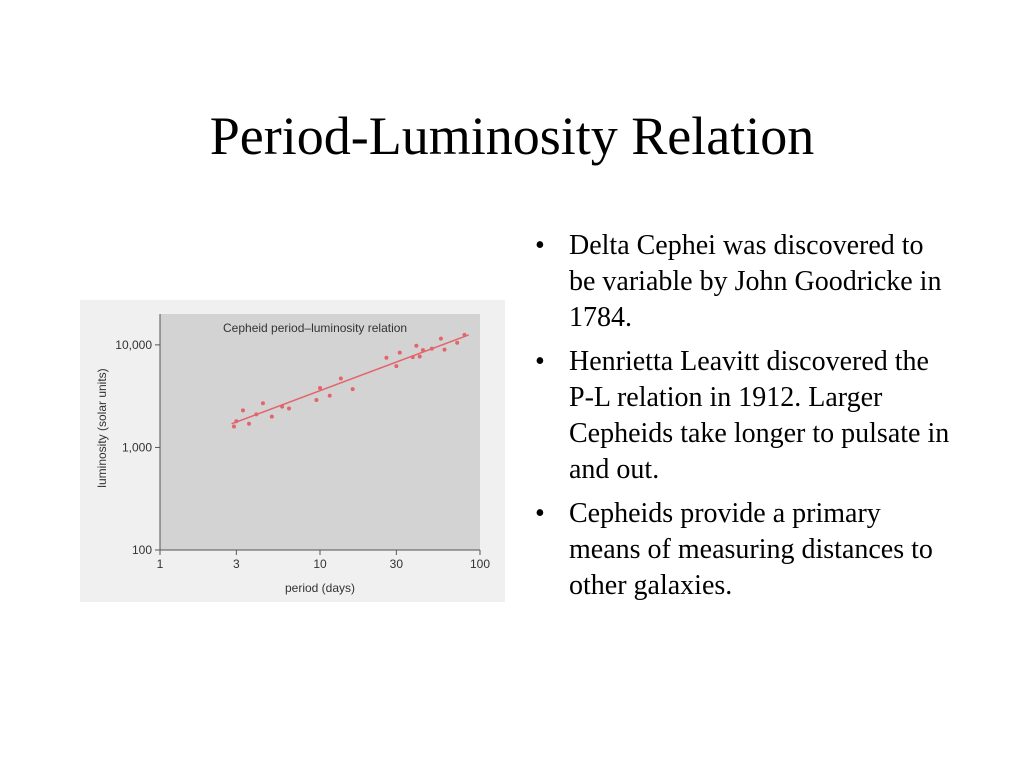 The width and height of the screenshot is (1024, 768). What do you see at coordinates (512, 136) in the screenshot?
I see `slide-title: Period-Luminosity Relation` at bounding box center [512, 136].